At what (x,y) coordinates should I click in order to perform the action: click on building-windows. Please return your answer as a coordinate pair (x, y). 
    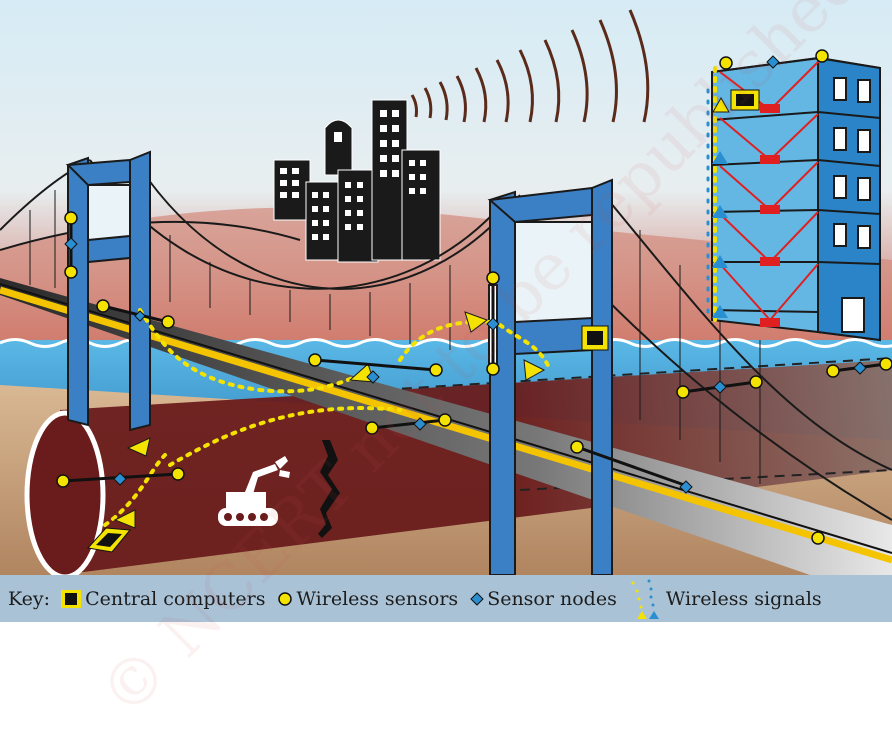
    Looking at the image, I should click on (852, 205).